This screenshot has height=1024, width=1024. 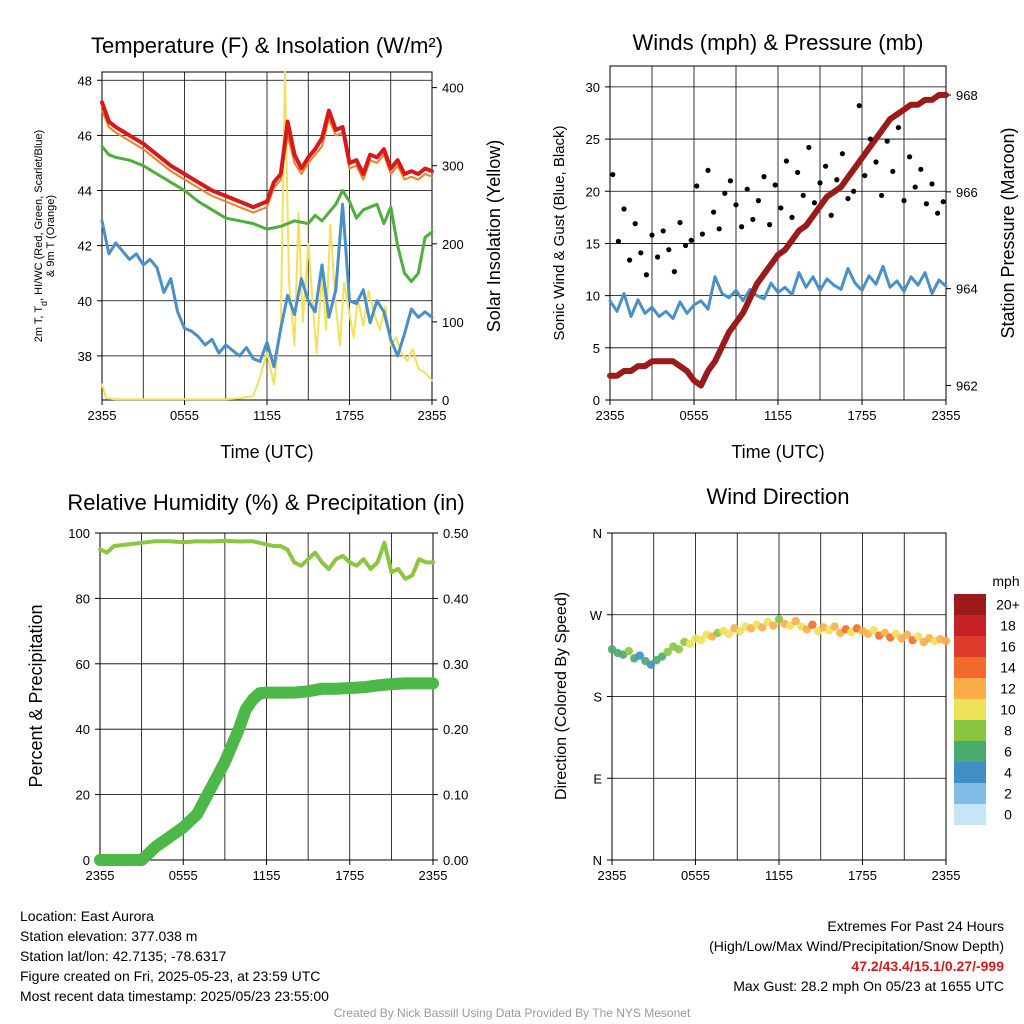 I want to click on y2-tick-label: 962, so click(x=967, y=385).